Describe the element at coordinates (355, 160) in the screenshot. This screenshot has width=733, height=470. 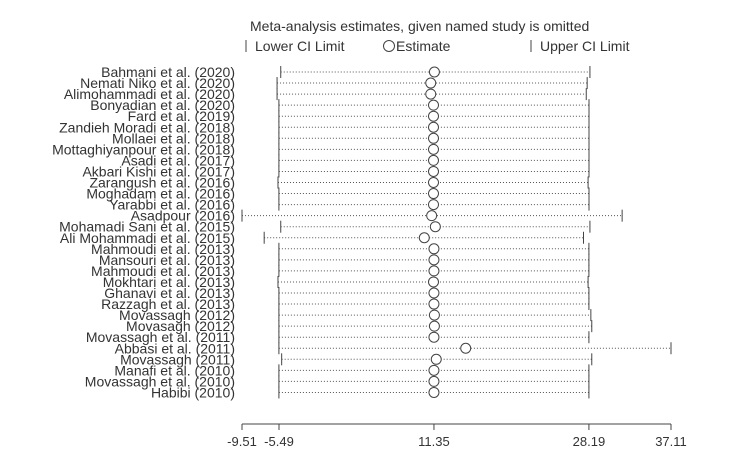
I see `study-row: Asadi et al. (2017)` at that location.